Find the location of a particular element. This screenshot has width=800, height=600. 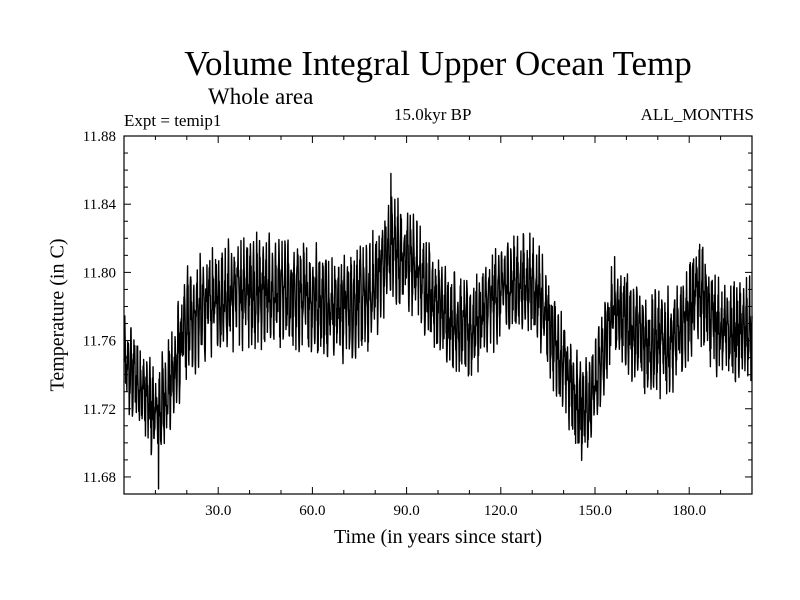

x-tick-label: 180.0 is located at coordinates (689, 511).